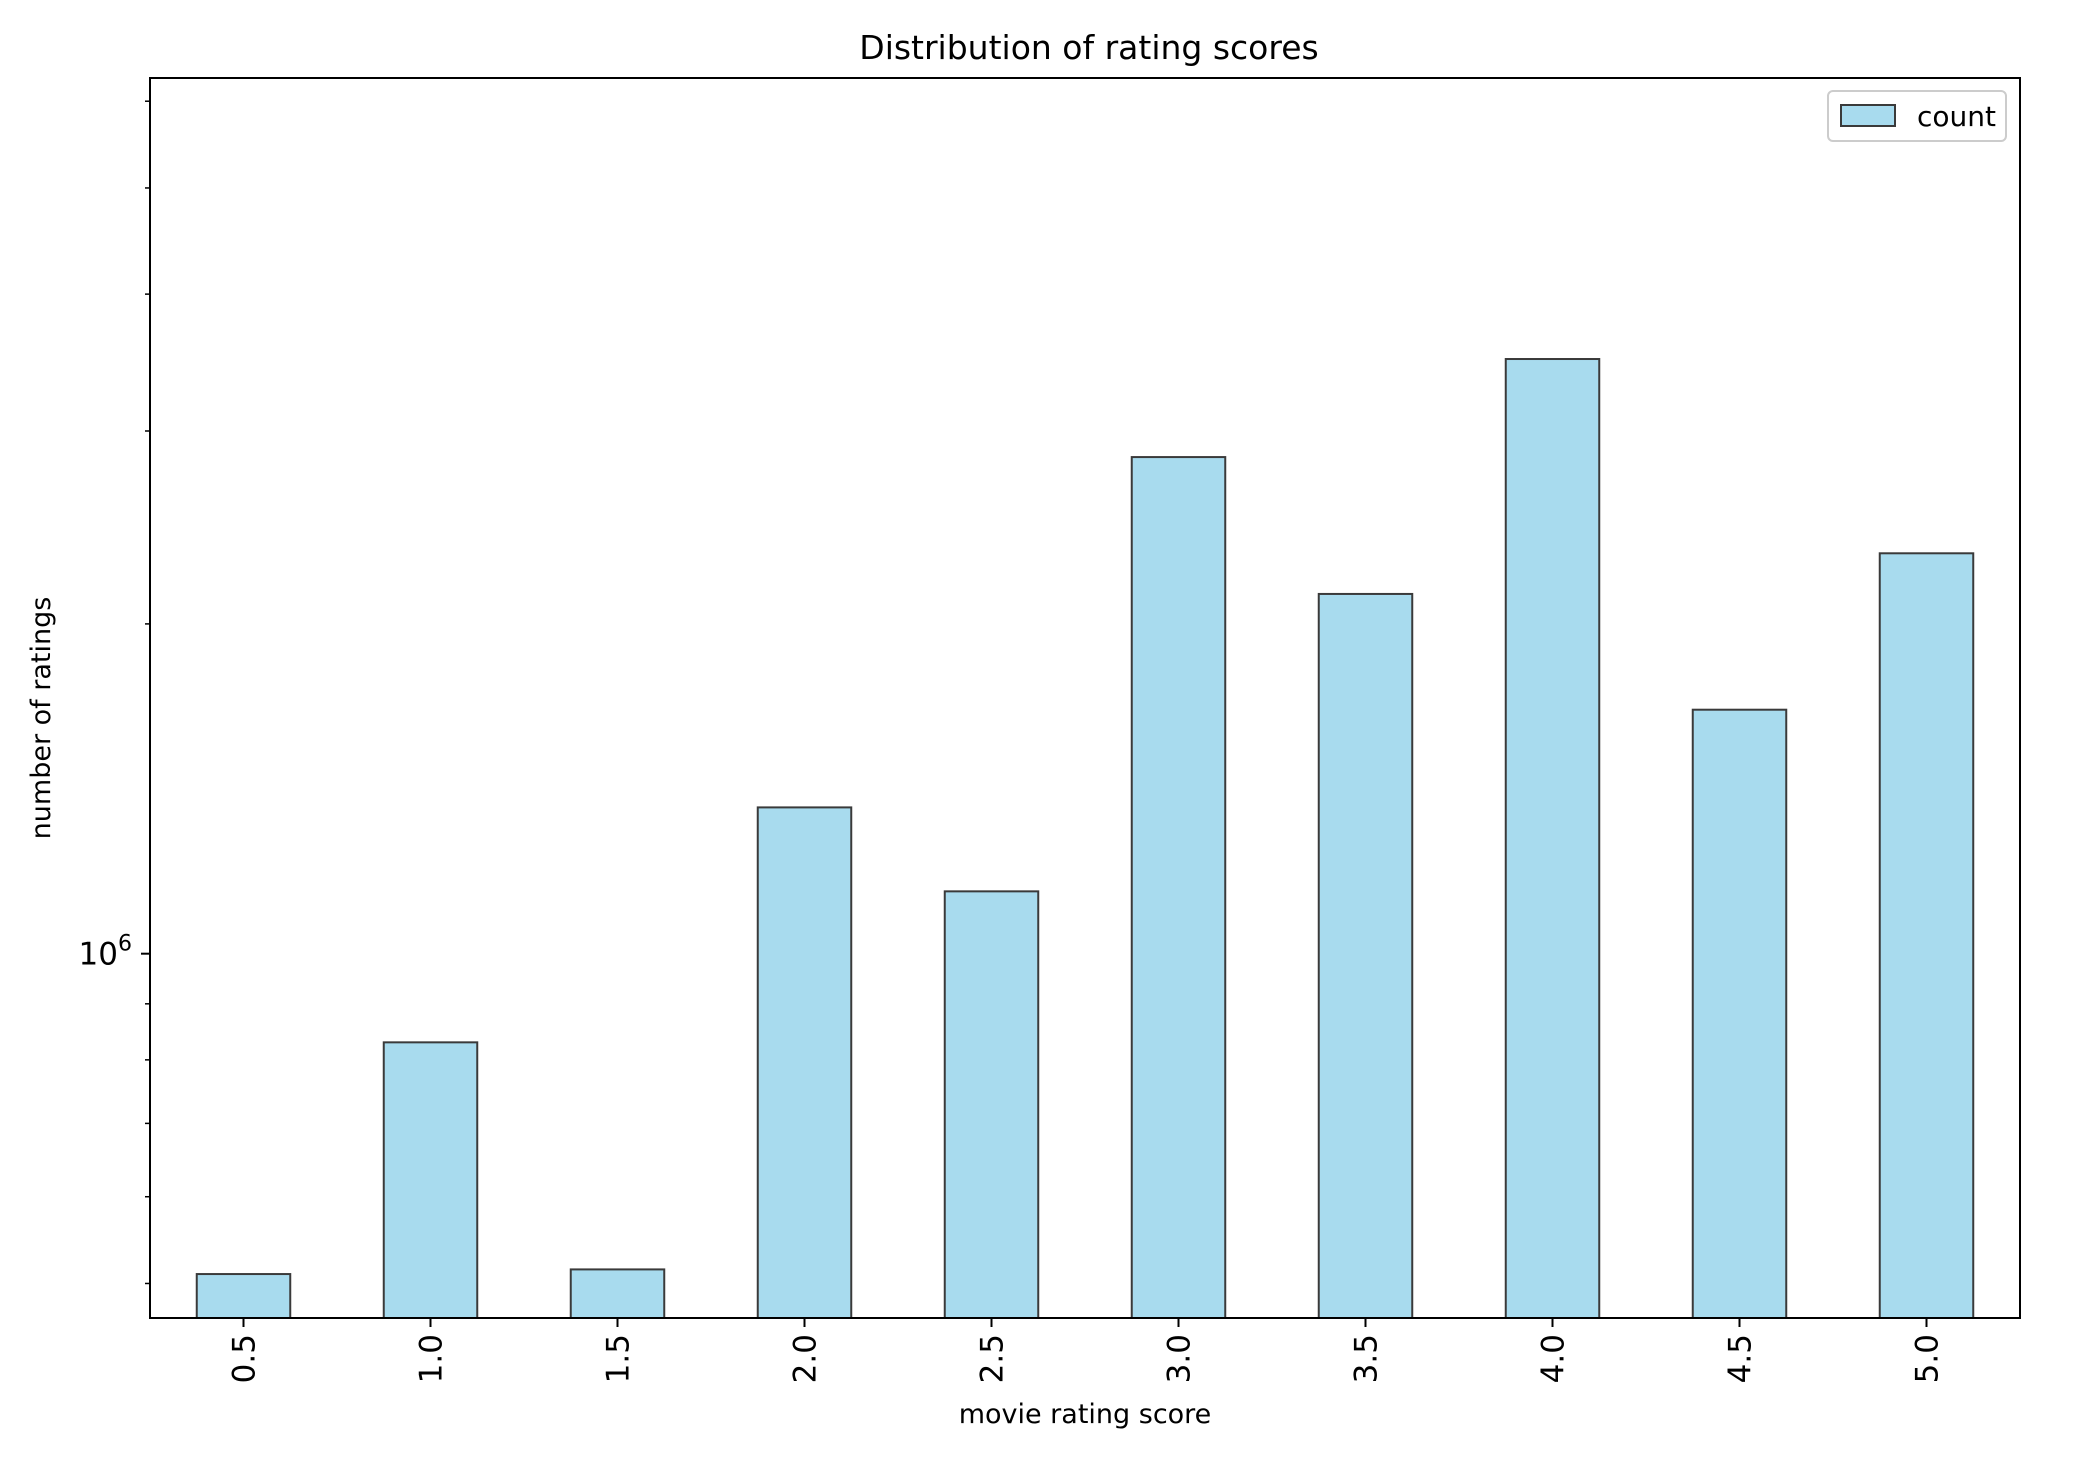  What do you see at coordinates (1085, 1414) in the screenshot?
I see `x-axis-label: movie rating score` at bounding box center [1085, 1414].